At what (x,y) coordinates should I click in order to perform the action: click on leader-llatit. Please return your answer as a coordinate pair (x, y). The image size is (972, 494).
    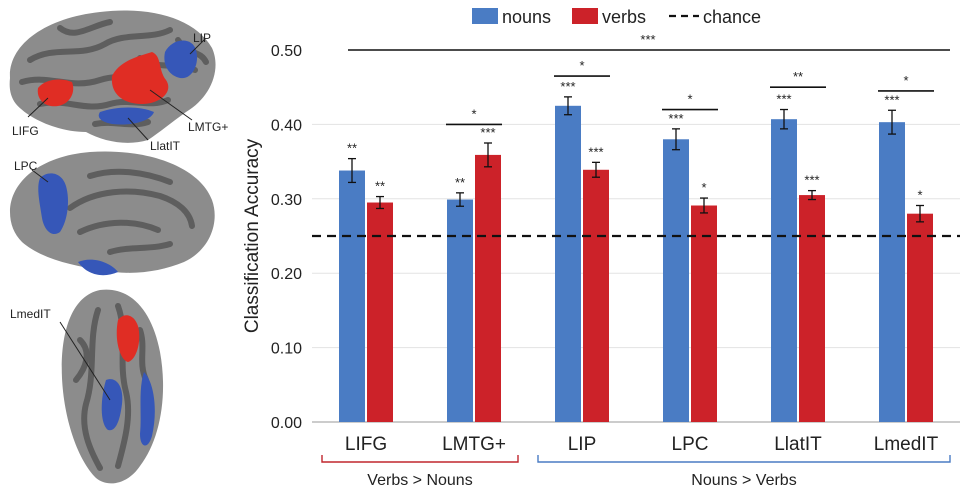
    Looking at the image, I should click on (138, 129).